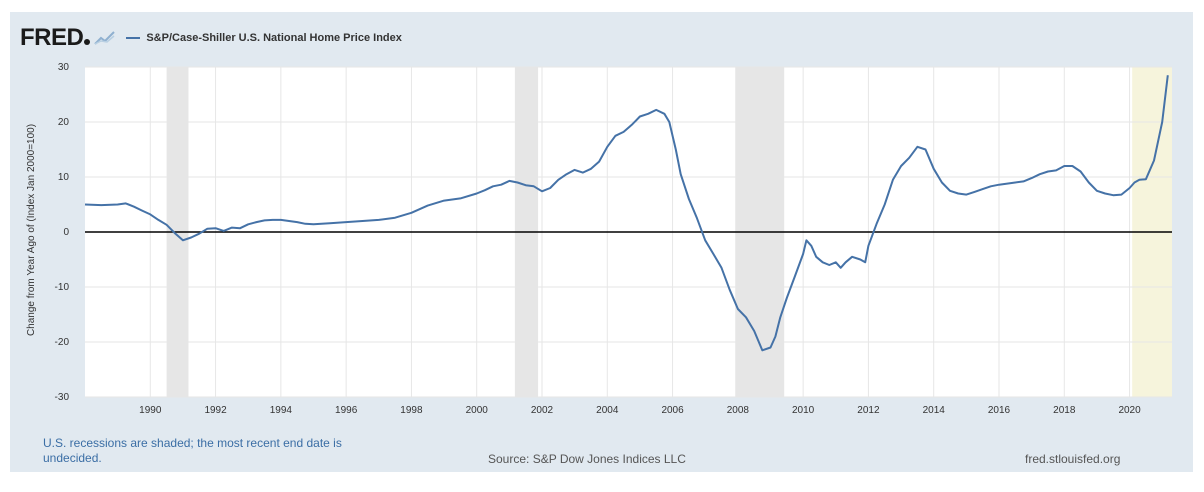 Image resolution: width=1204 pixels, height=492 pixels. Describe the element at coordinates (477, 410) in the screenshot. I see `x-tick-label: 2000` at that location.